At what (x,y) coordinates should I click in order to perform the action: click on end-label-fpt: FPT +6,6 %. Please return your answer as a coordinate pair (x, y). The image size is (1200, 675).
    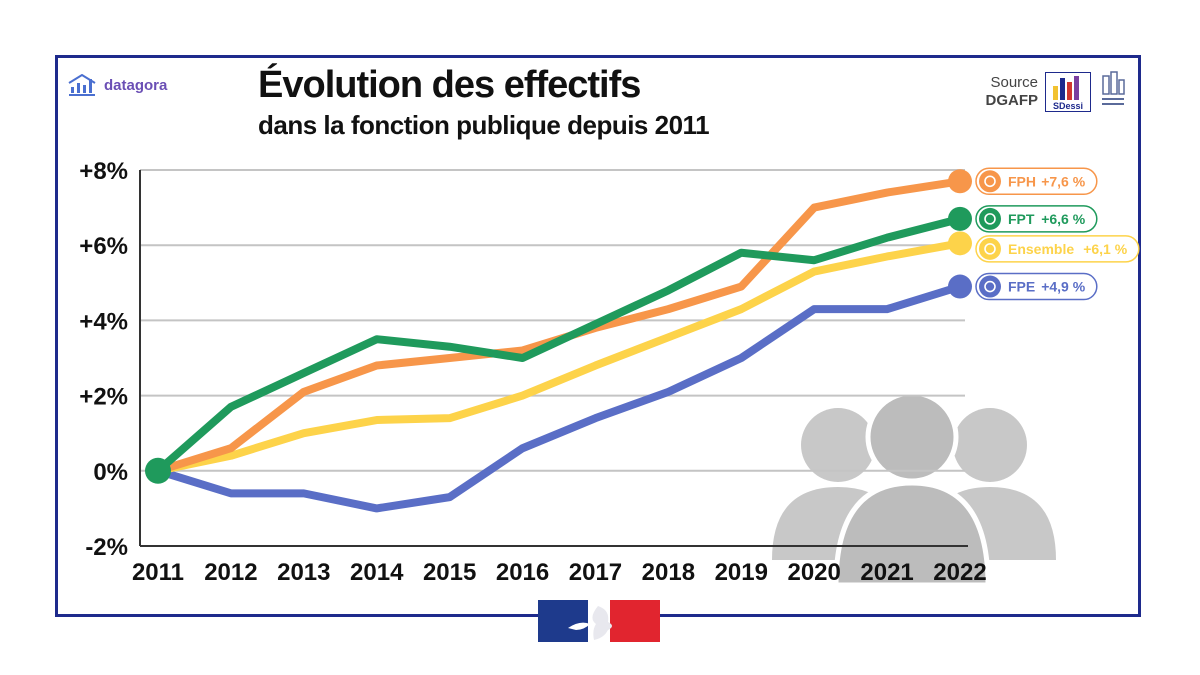
    Looking at the image, I should click on (1036, 219).